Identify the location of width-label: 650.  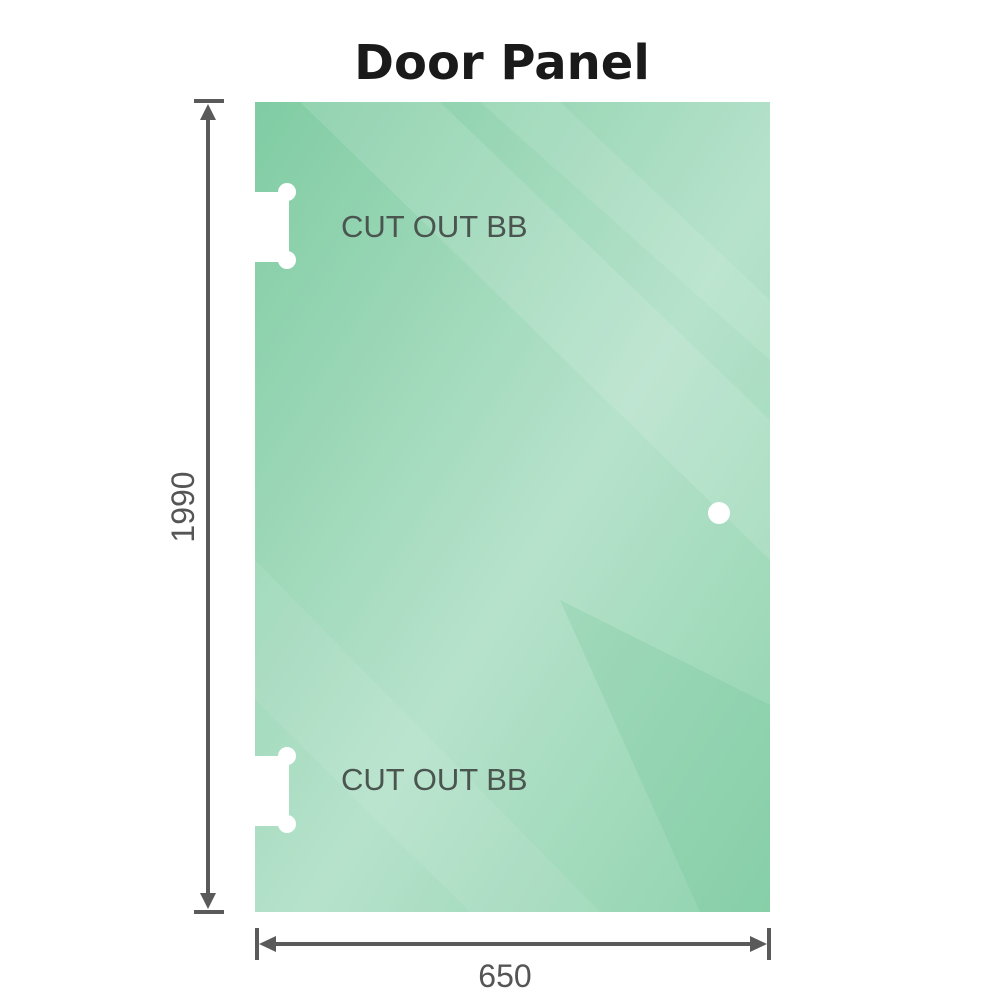
(504, 976).